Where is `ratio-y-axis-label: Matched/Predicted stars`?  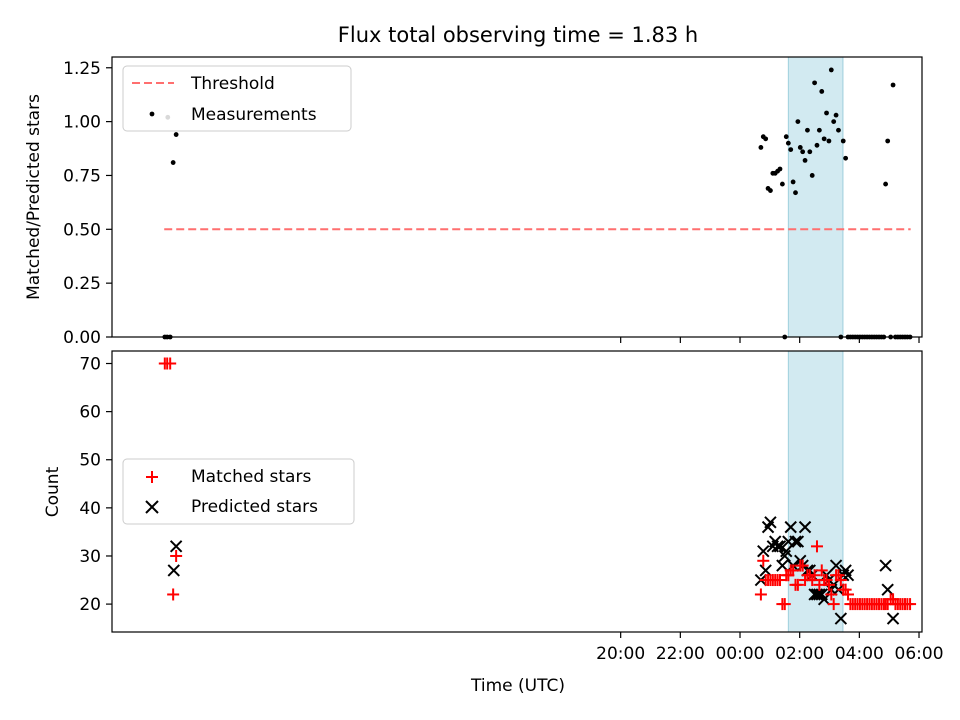 ratio-y-axis-label: Matched/Predicted stars is located at coordinates (34, 197).